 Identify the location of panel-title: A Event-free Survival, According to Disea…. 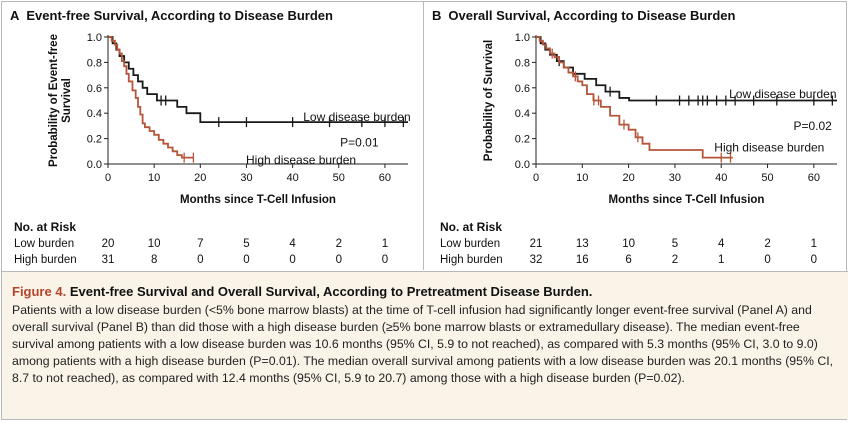
(171, 15).